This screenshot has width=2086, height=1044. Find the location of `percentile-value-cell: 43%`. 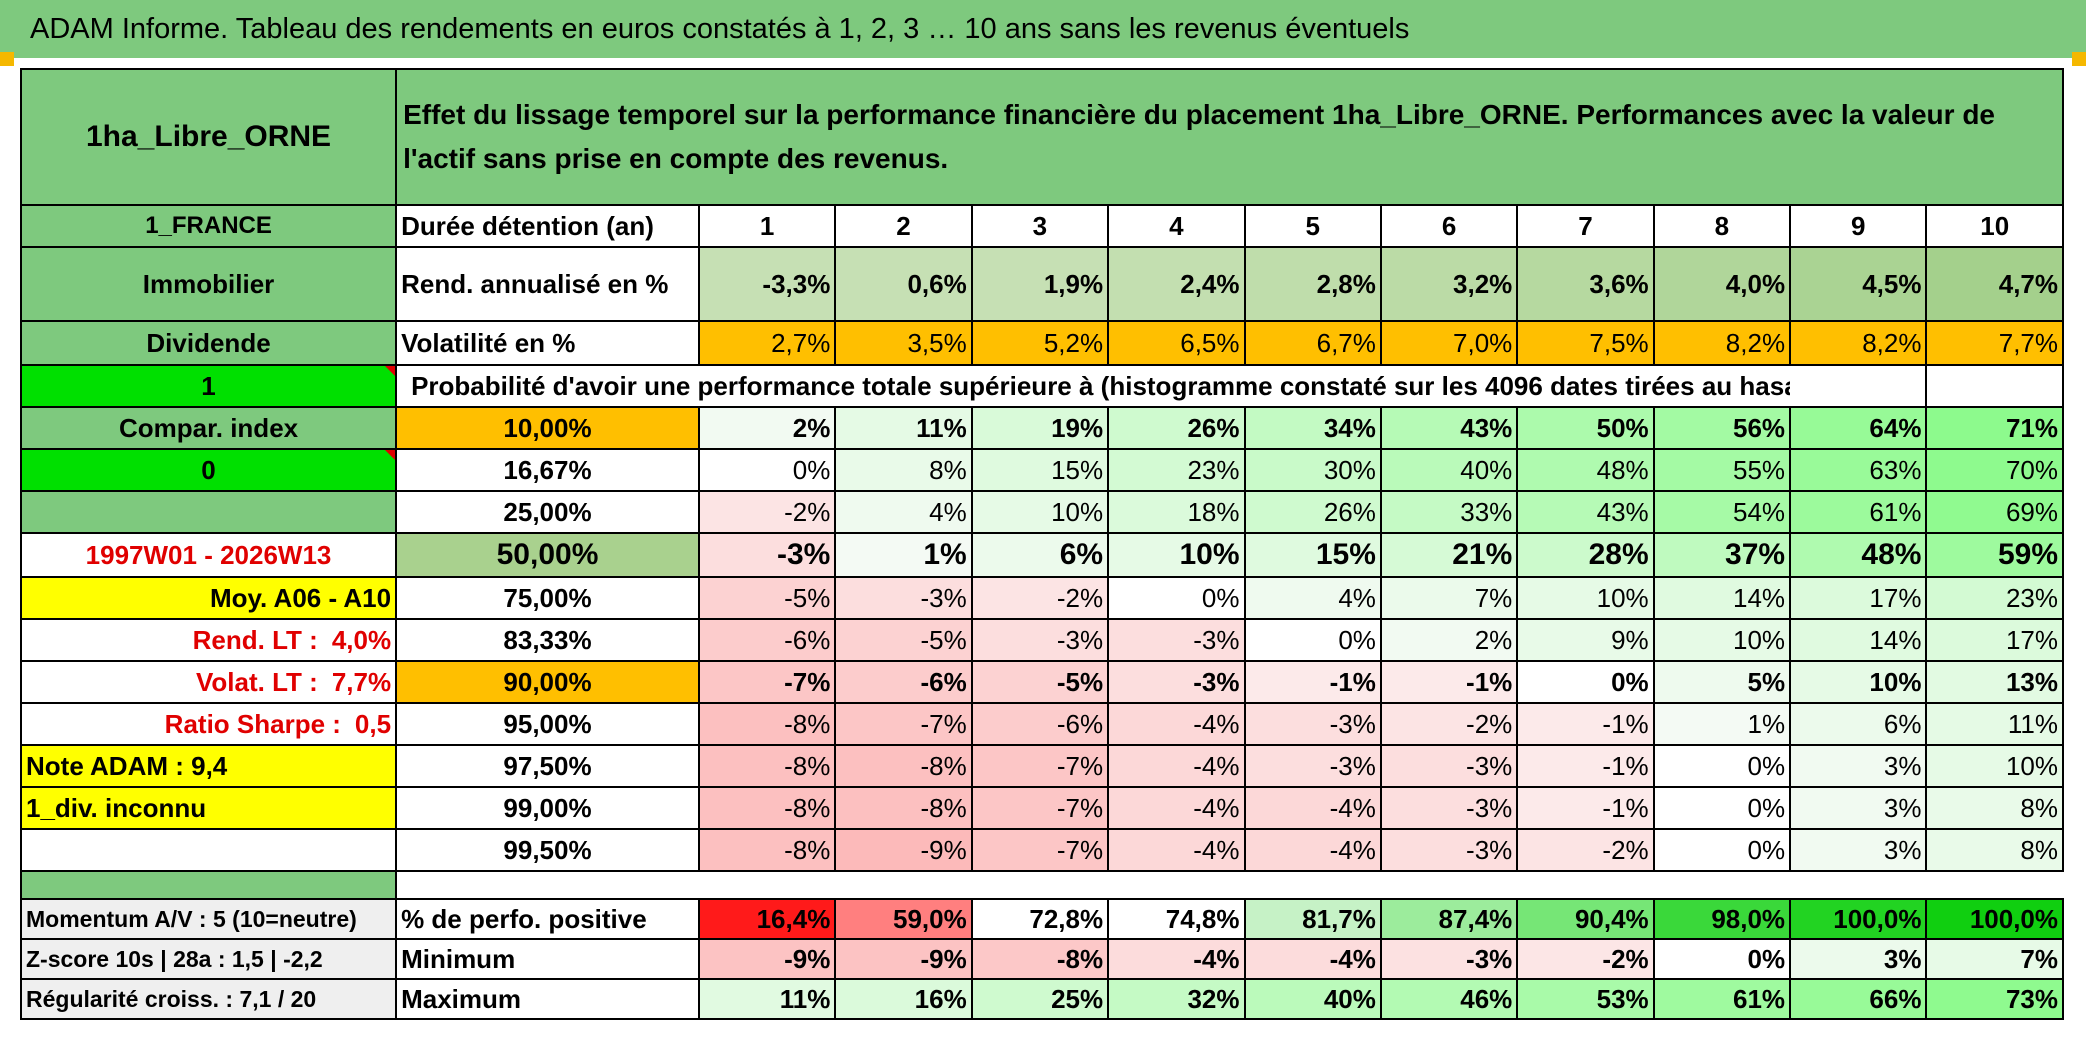

percentile-value-cell: 43% is located at coordinates (1449, 428).